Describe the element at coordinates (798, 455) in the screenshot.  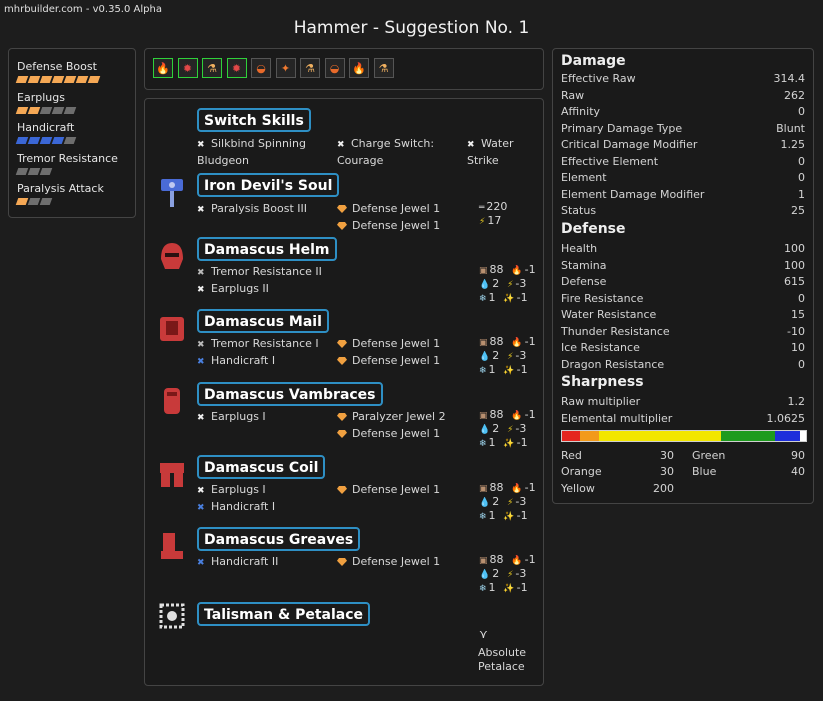
I see `sharpness-value: 90` at that location.